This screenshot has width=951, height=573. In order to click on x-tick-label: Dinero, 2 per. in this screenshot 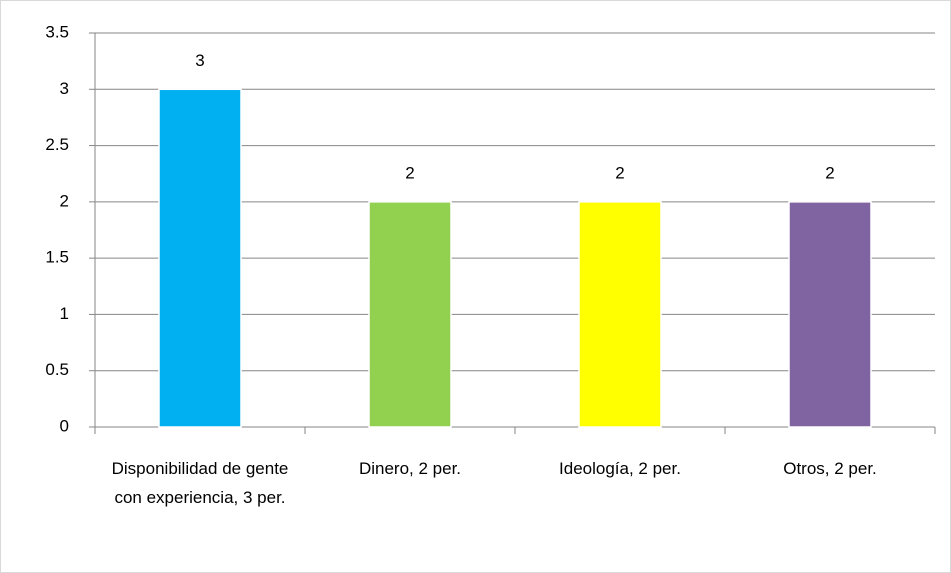, I will do `click(410, 468)`.